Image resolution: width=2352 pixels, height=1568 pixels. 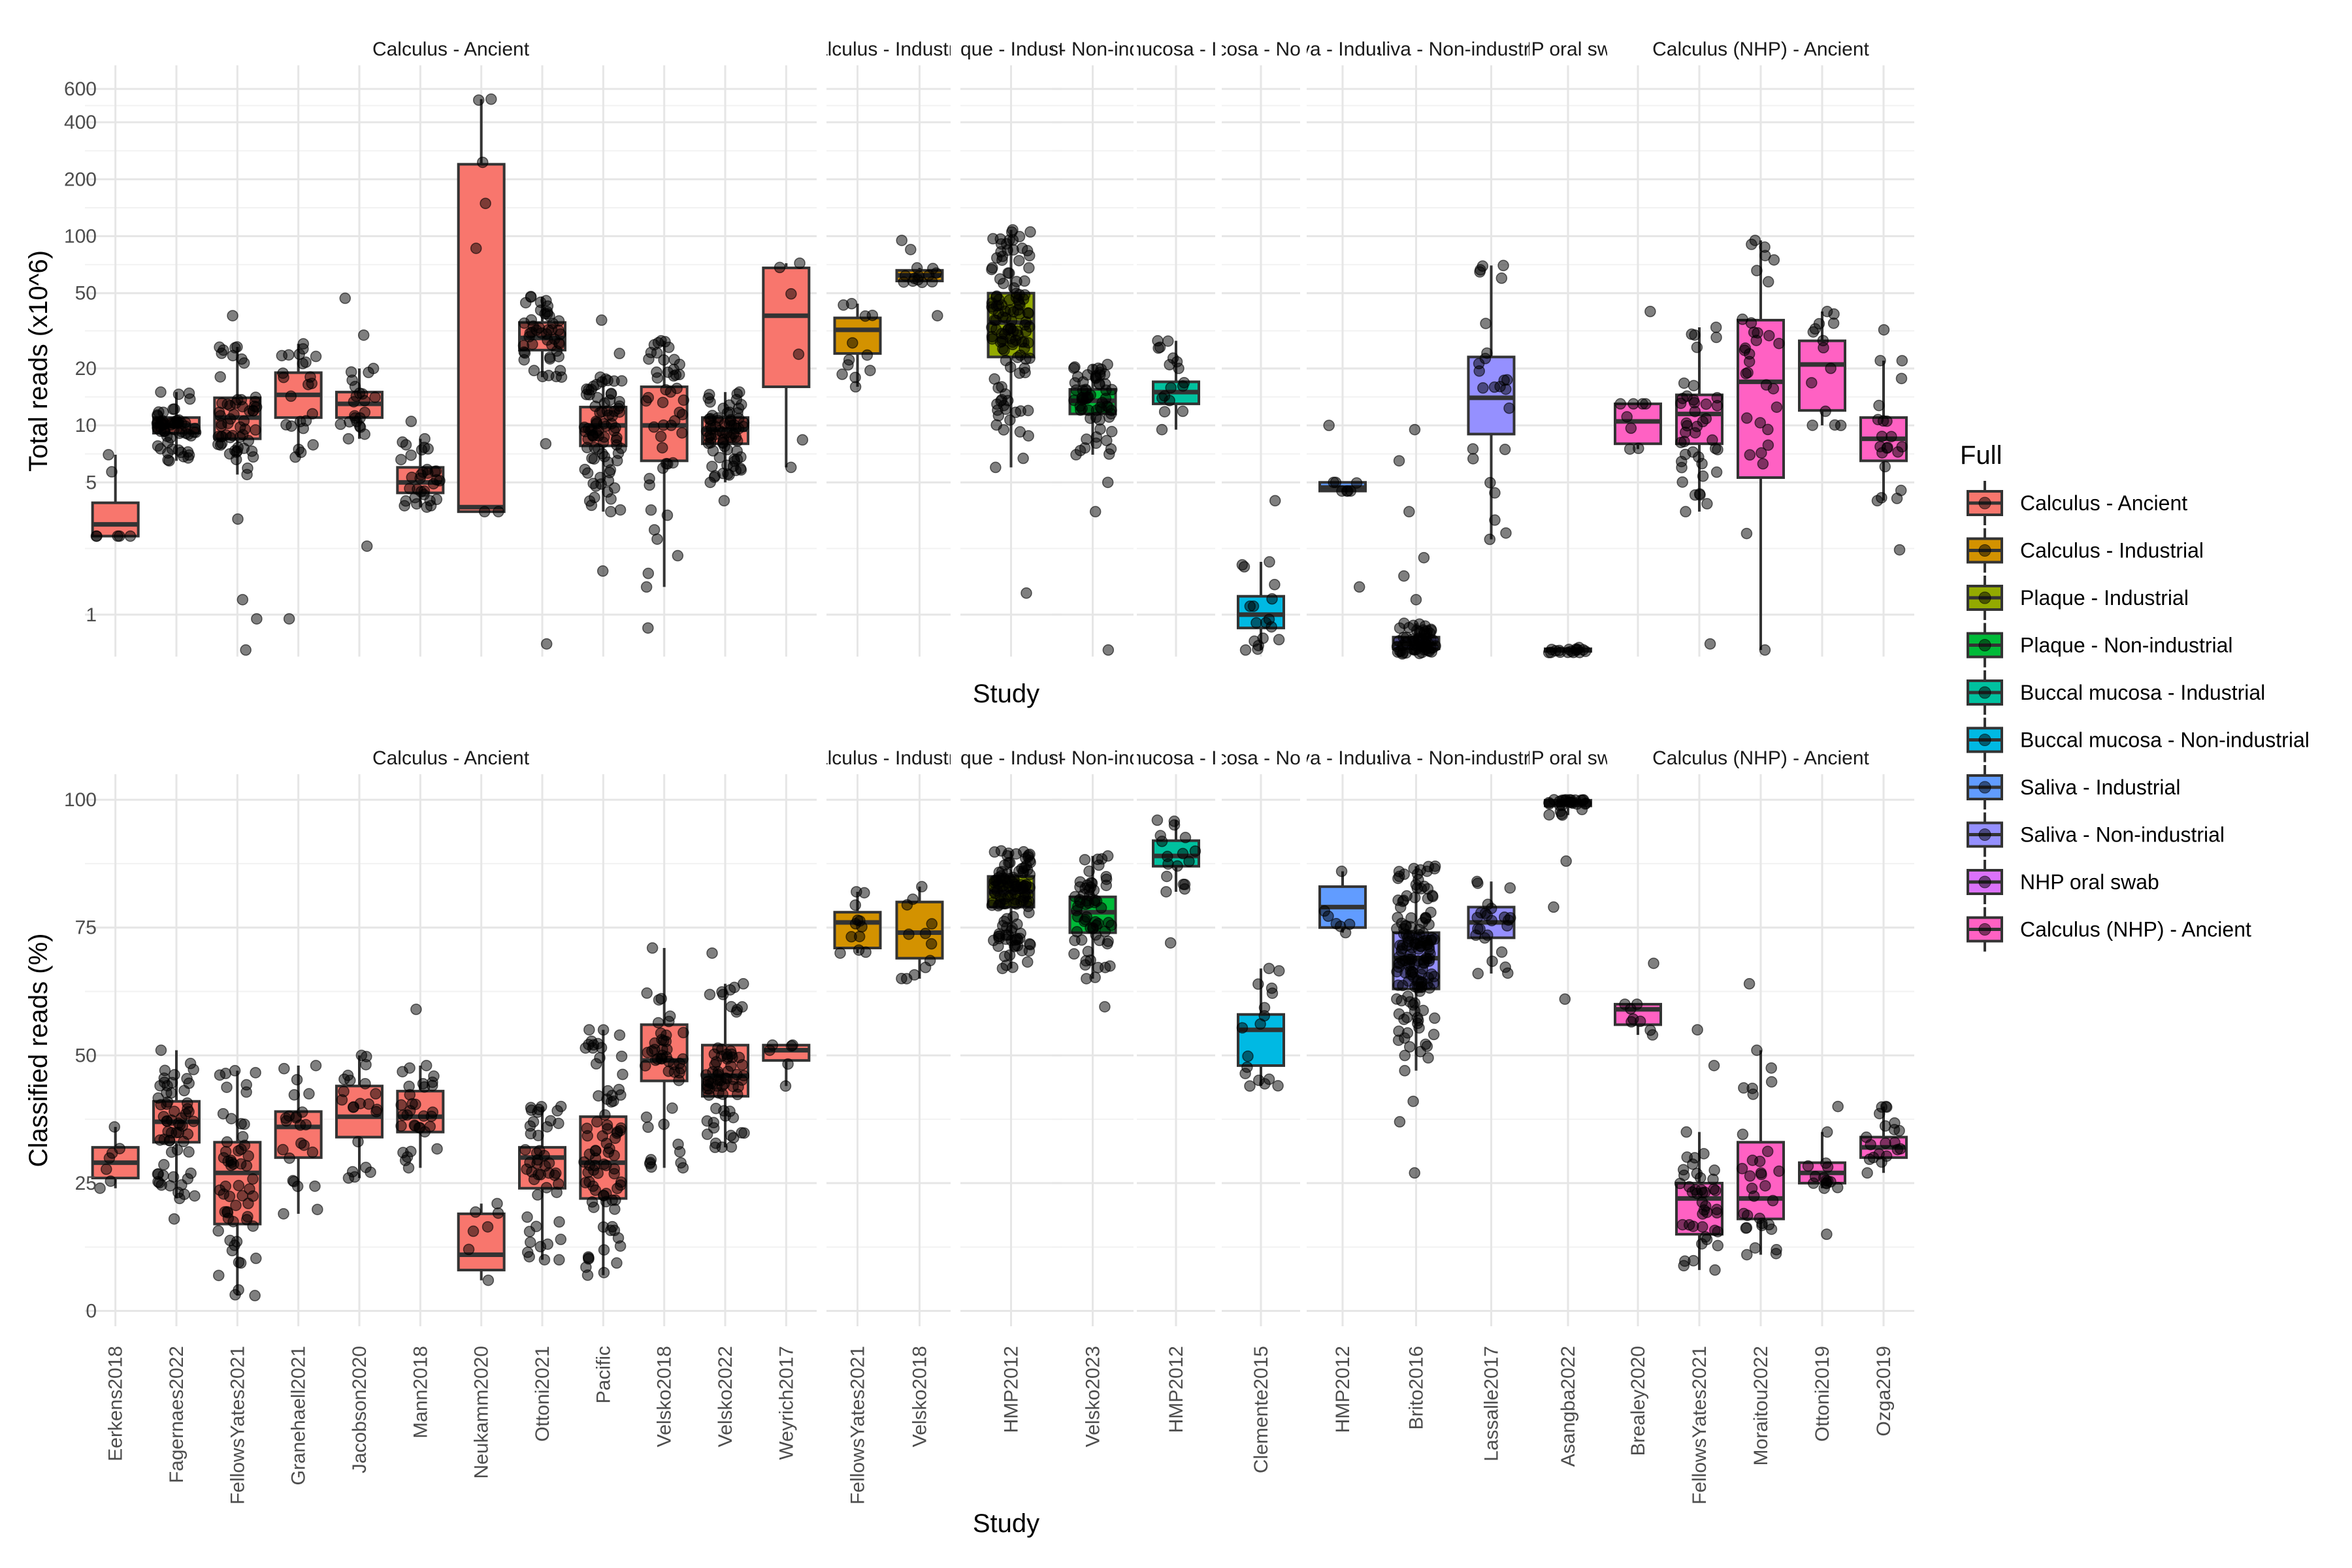 I want to click on y-tick-label: 50, so click(x=86, y=293).